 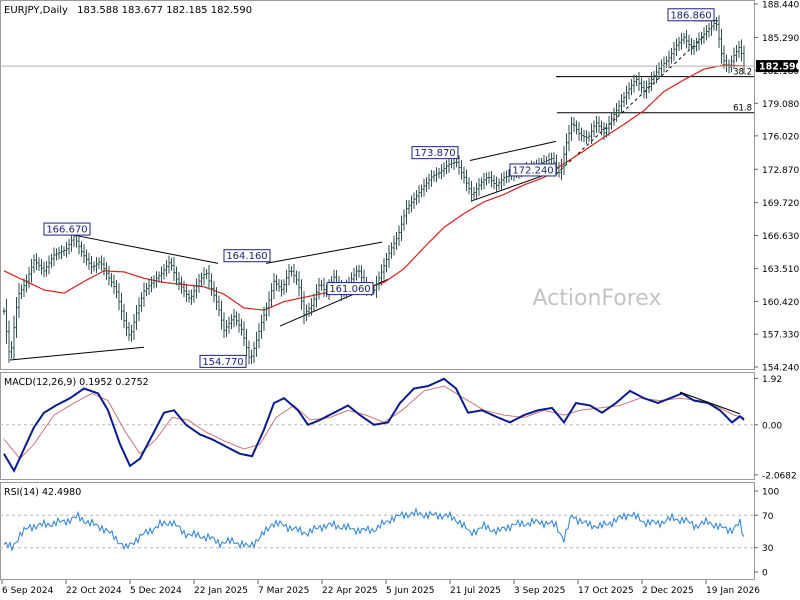 I want to click on price-tick-label: 157.330, so click(x=780, y=336).